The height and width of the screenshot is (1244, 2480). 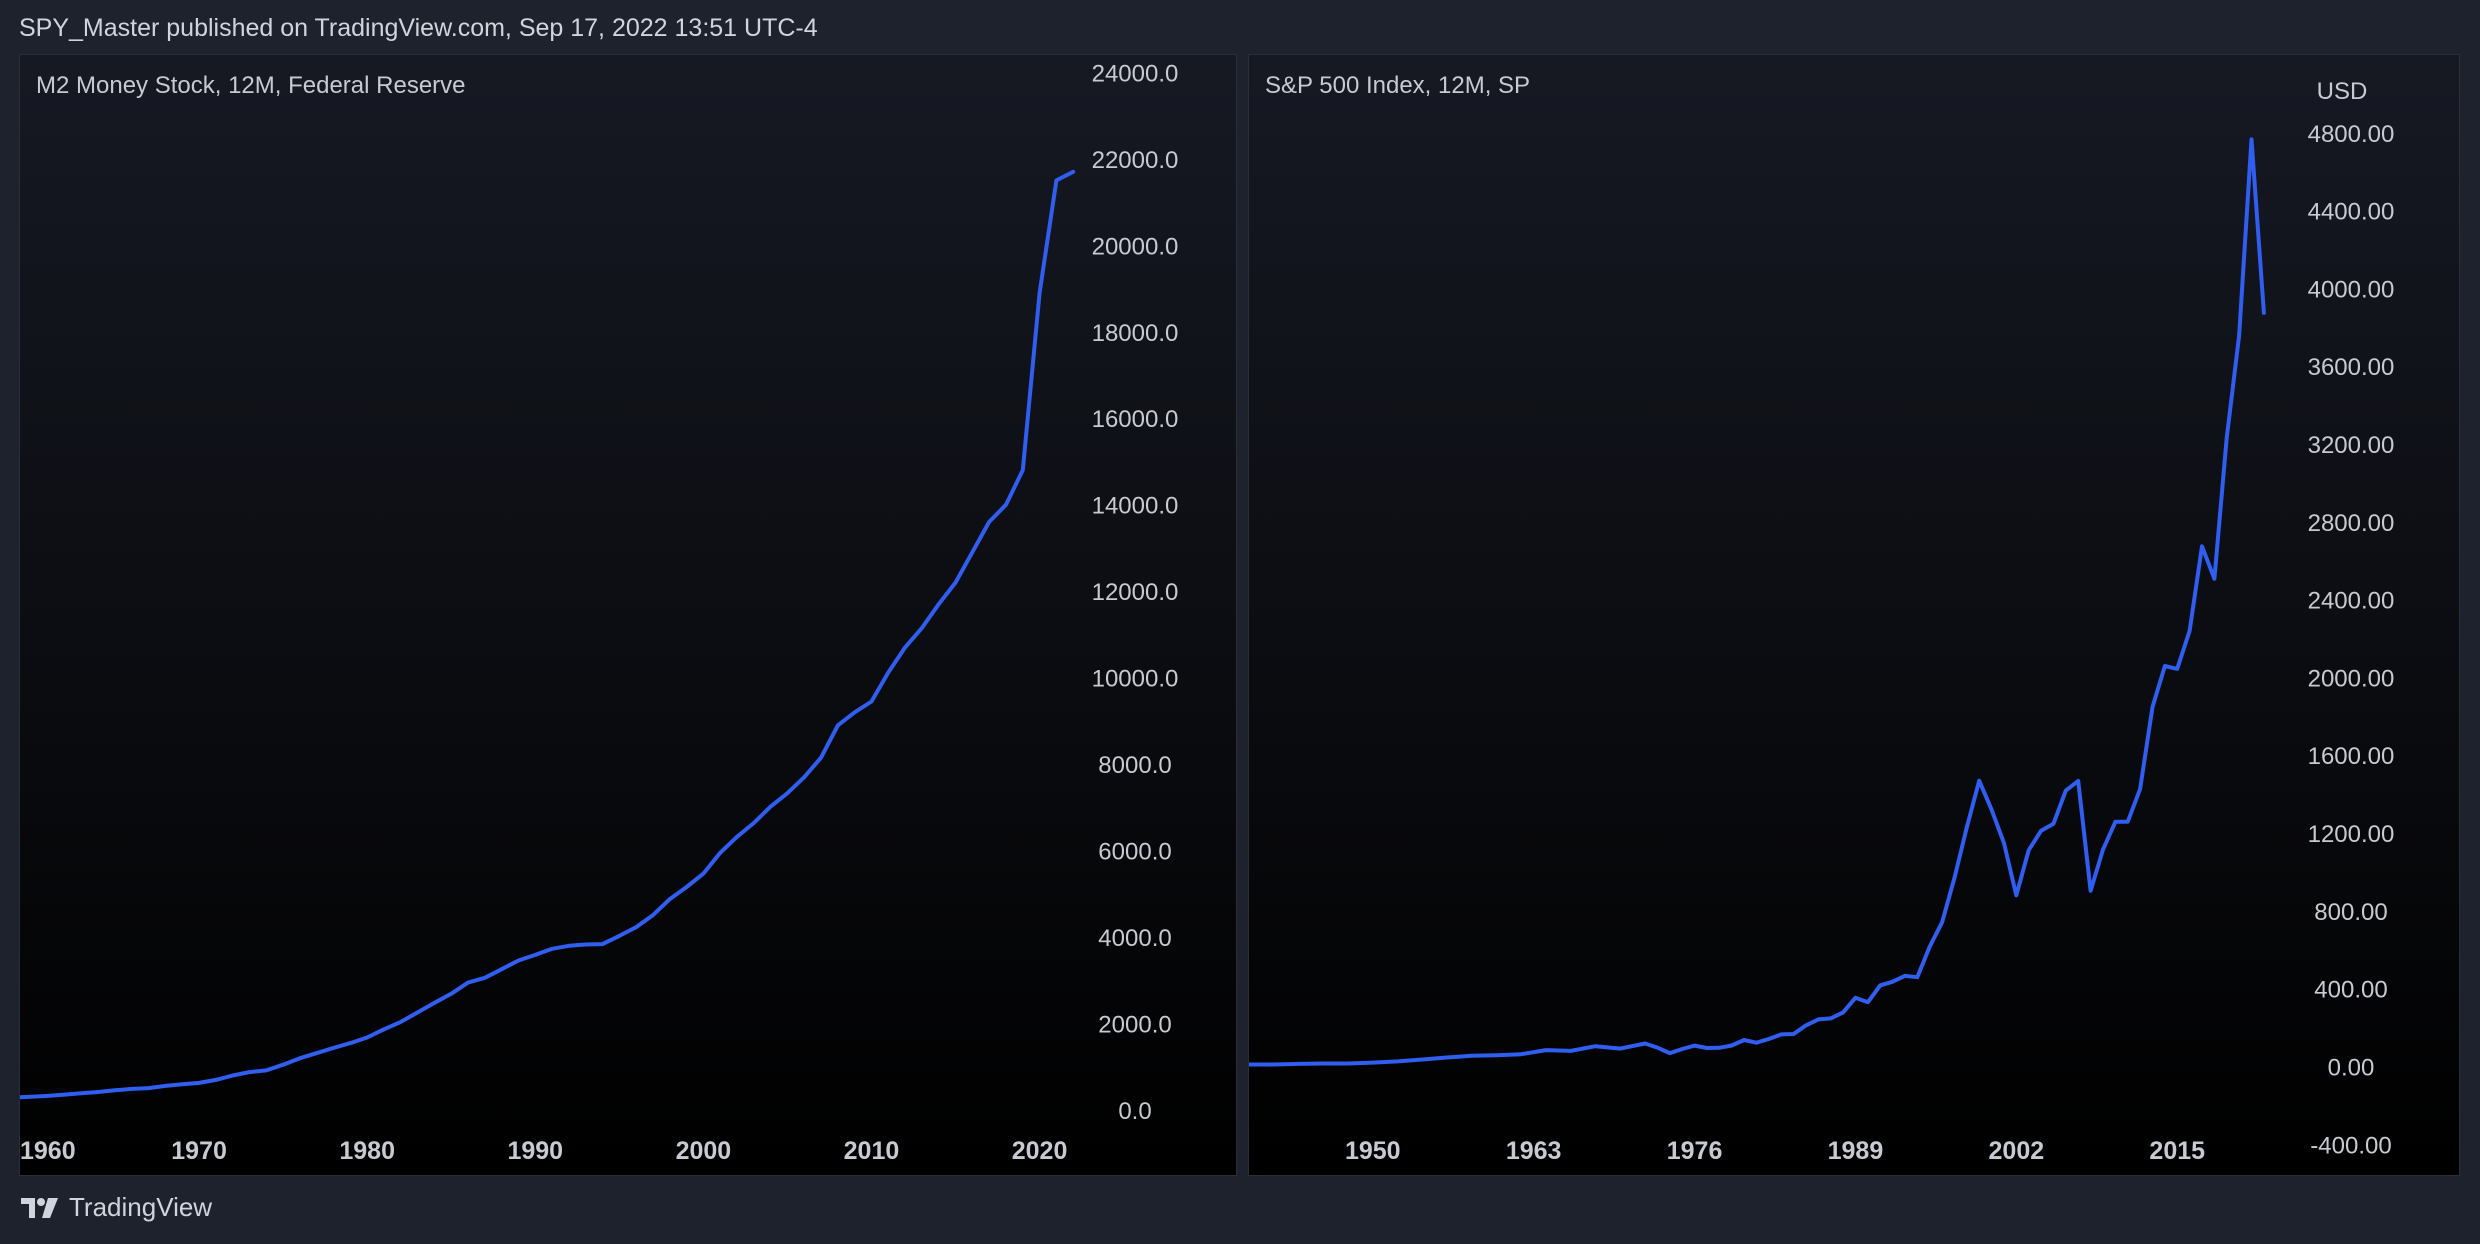 I want to click on m2-chart-title: M2 Money Stock, 12M, Federal Reserve, so click(x=251, y=85).